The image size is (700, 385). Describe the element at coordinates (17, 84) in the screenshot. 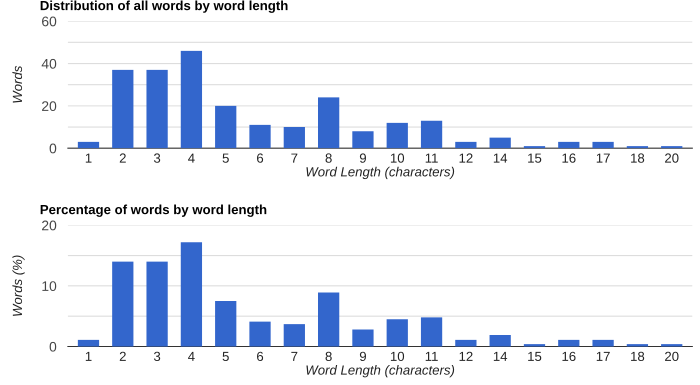

I see `y-axis-title: Words` at that location.